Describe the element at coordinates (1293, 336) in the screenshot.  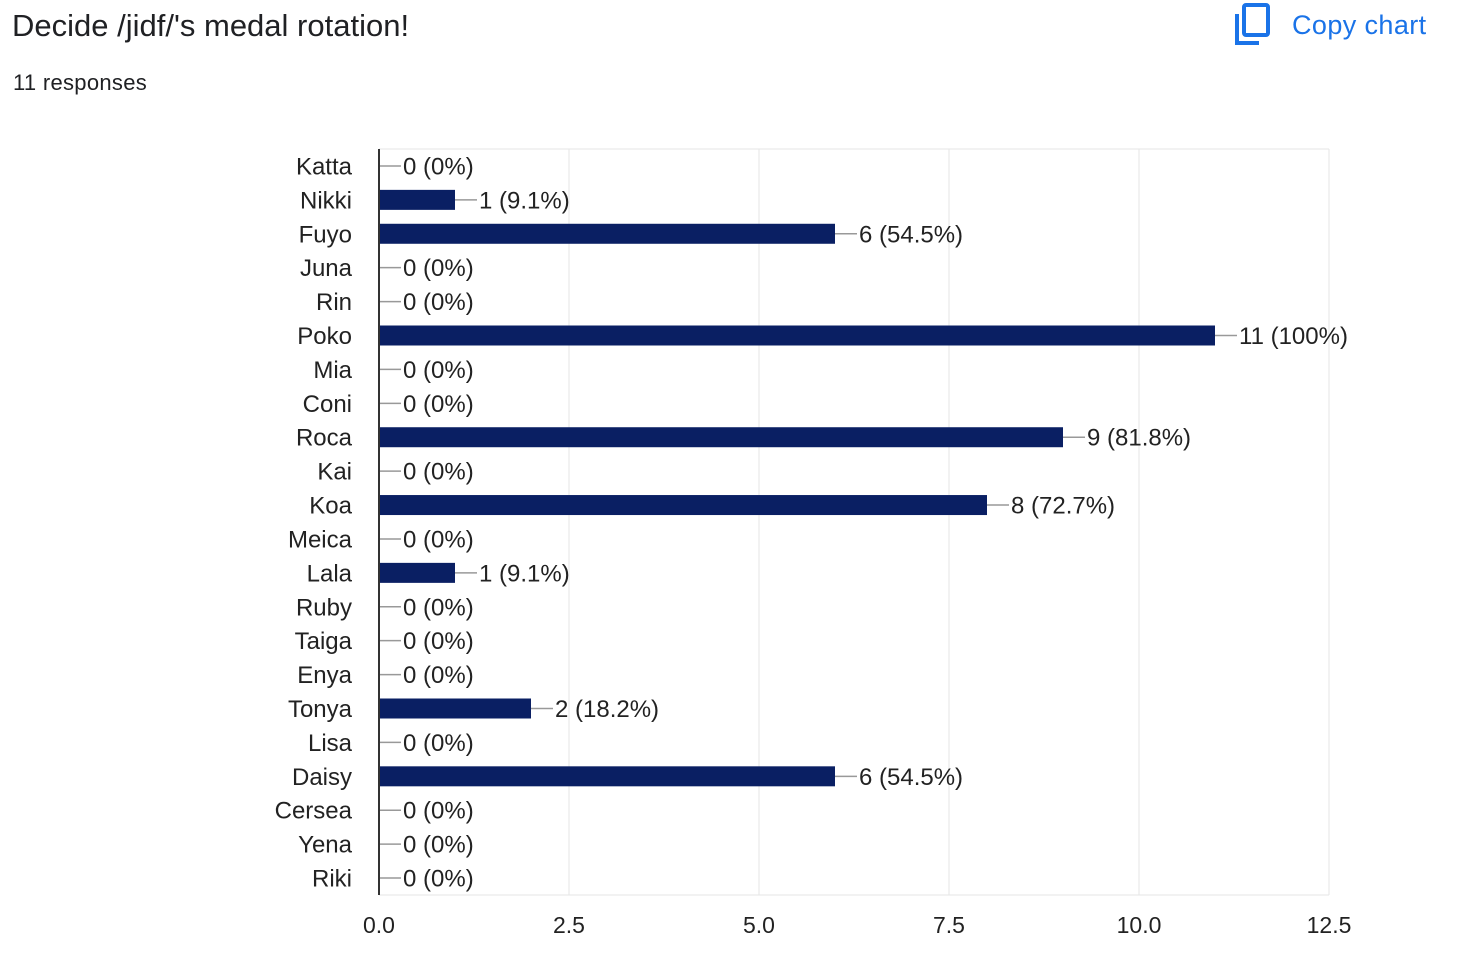
I see `data-label: 11 (100%)` at that location.